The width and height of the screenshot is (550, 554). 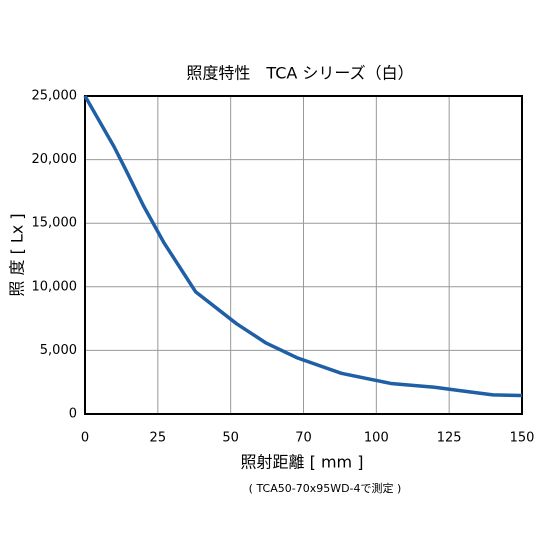 What do you see at coordinates (73, 414) in the screenshot?
I see `y-tick-label: 0` at bounding box center [73, 414].